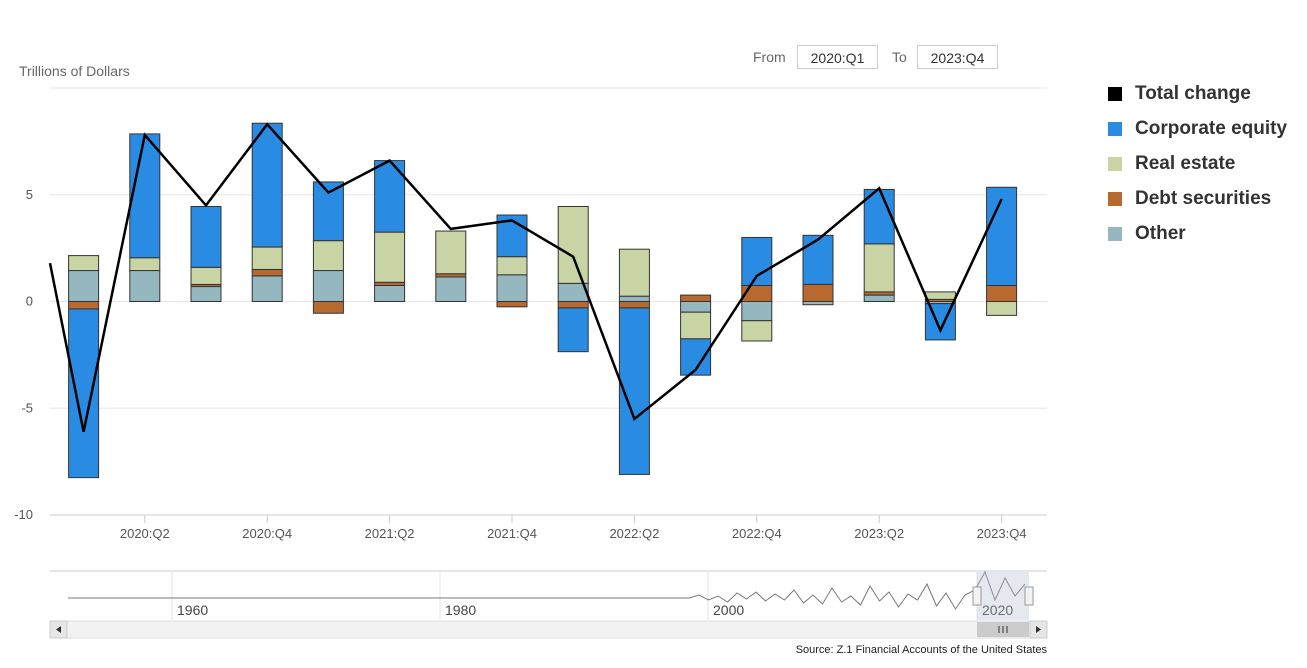 Image resolution: width=1307 pixels, height=668 pixels. What do you see at coordinates (769, 57) in the screenshot?
I see `from-label: From` at bounding box center [769, 57].